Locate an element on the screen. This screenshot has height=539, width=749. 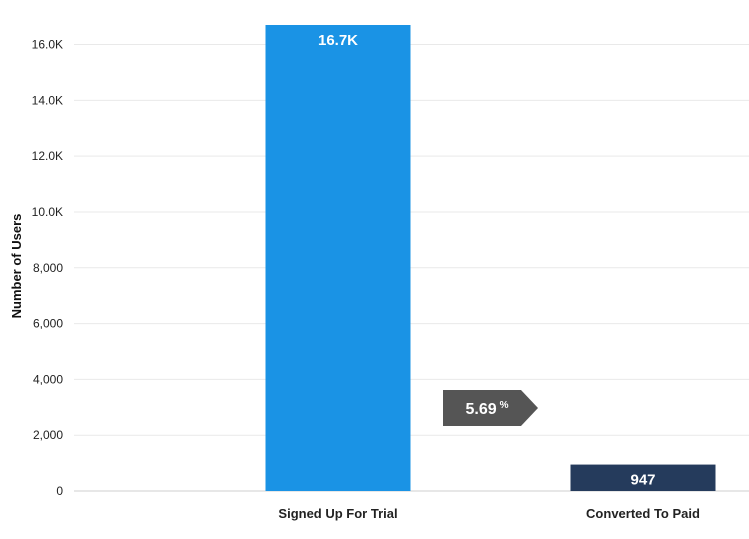
conversion-rate-value: 5.69 is located at coordinates (480, 409).